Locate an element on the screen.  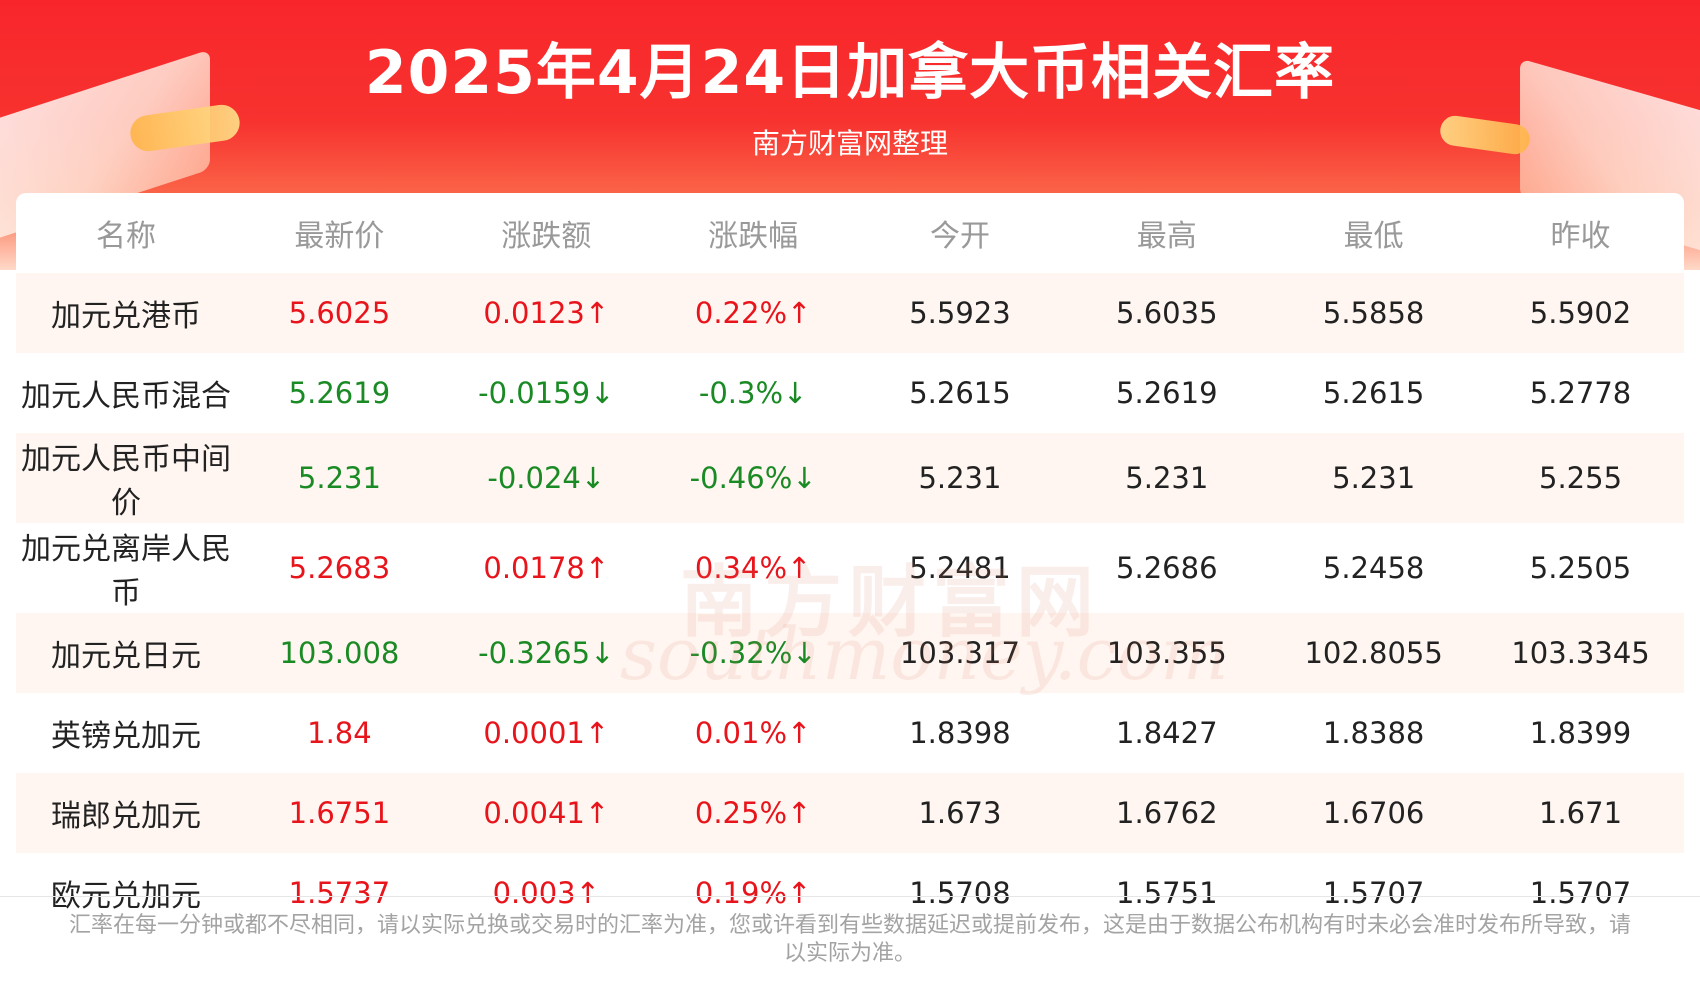
cell-latest: 5.2683 is located at coordinates (339, 568).